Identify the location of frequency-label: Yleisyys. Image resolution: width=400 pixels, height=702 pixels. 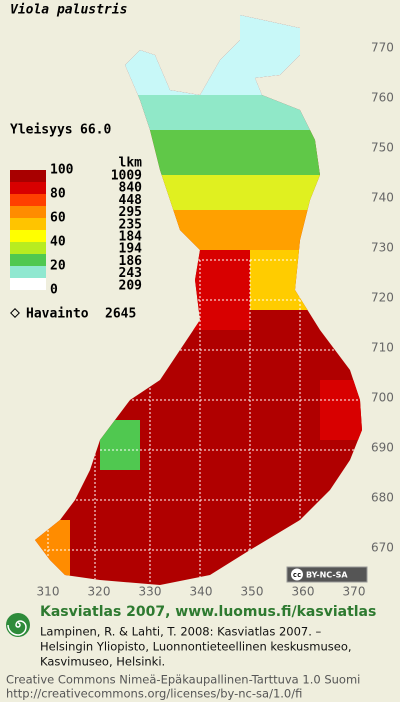
(41, 130).